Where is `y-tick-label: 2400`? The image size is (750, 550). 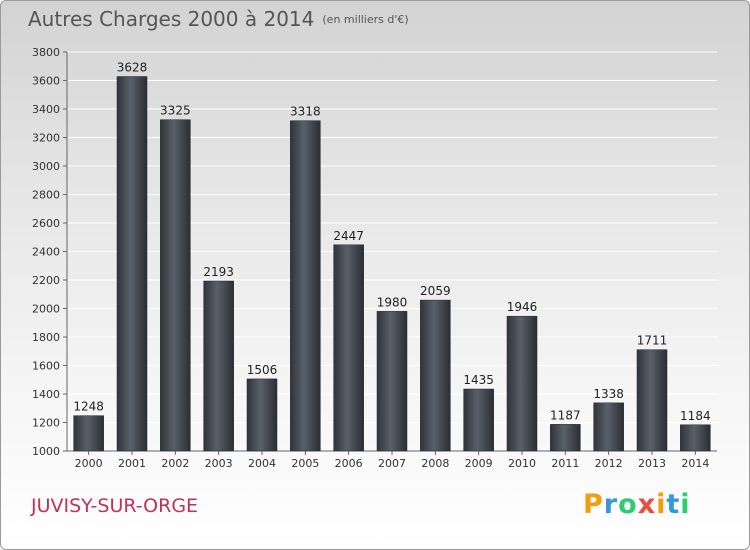 y-tick-label: 2400 is located at coordinates (46, 252).